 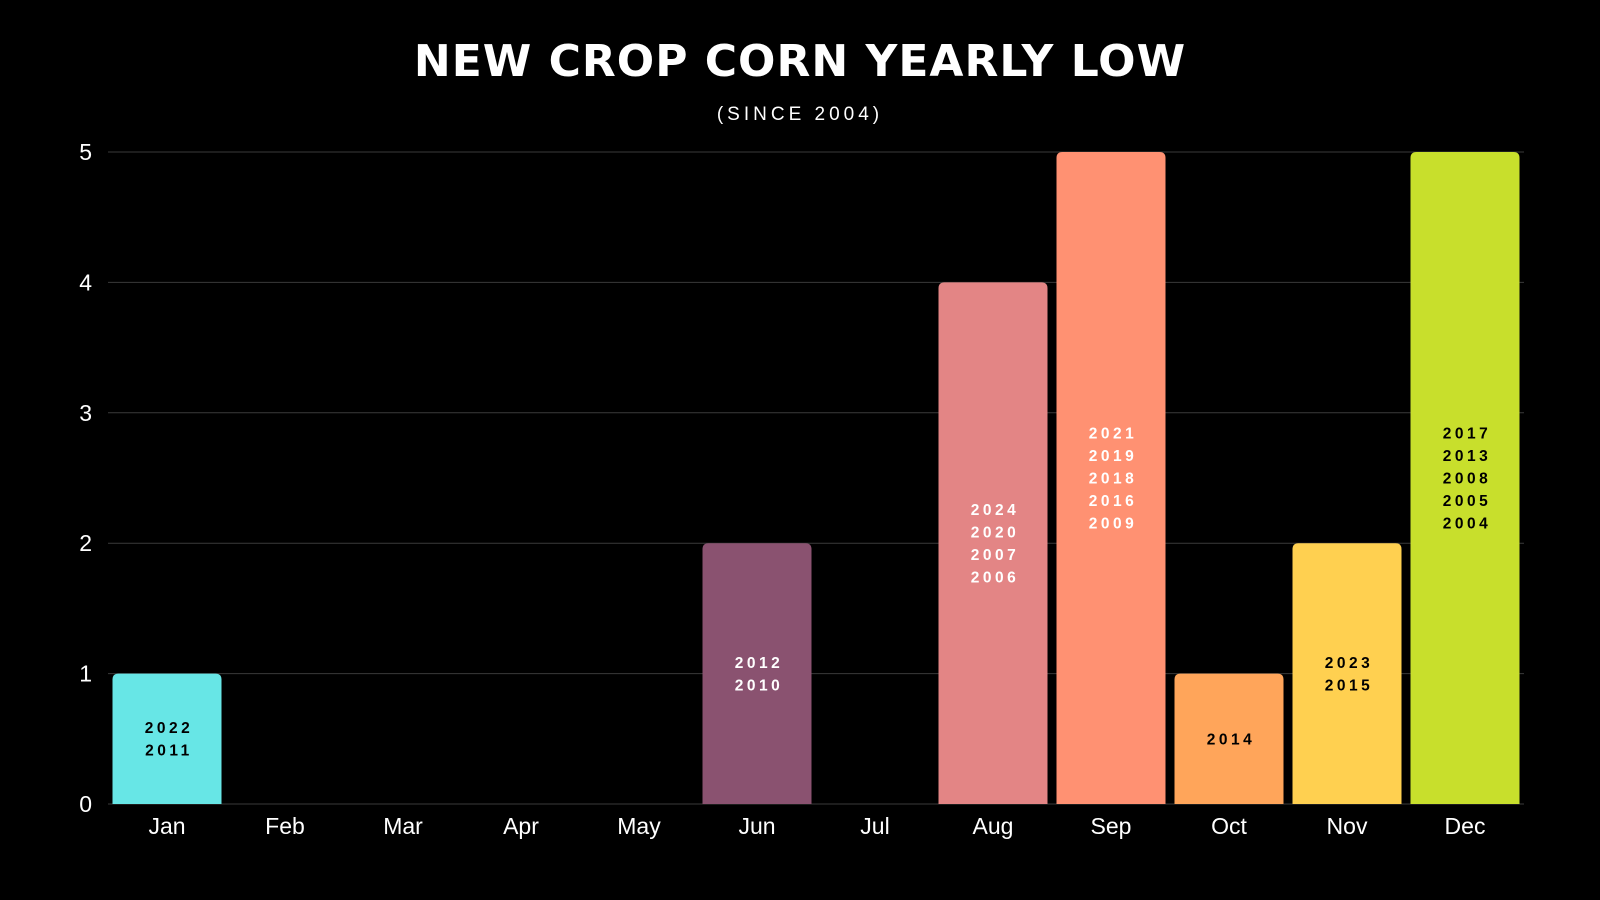 What do you see at coordinates (1467, 524) in the screenshot?
I see `bar-year-label: 2004` at bounding box center [1467, 524].